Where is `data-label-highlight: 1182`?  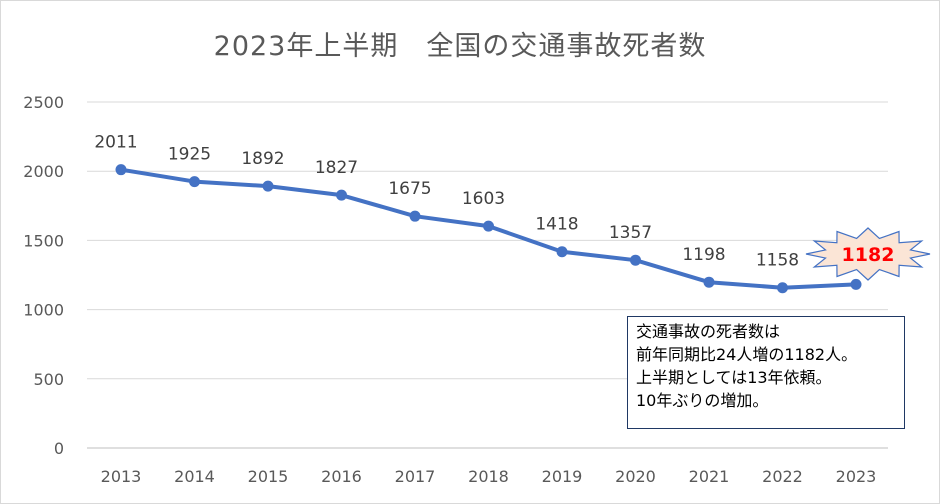
data-label-highlight: 1182 is located at coordinates (868, 255).